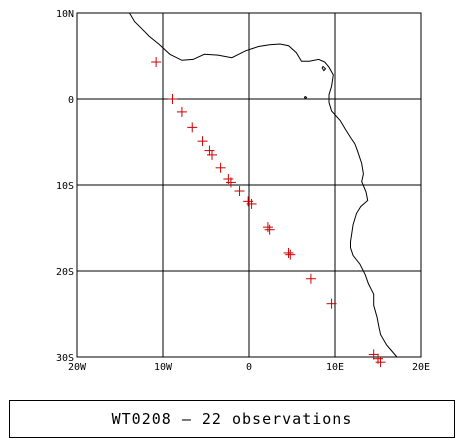 The height and width of the screenshot is (443, 465). What do you see at coordinates (163, 367) in the screenshot?
I see `longitude-tick-label: 10W` at bounding box center [163, 367].